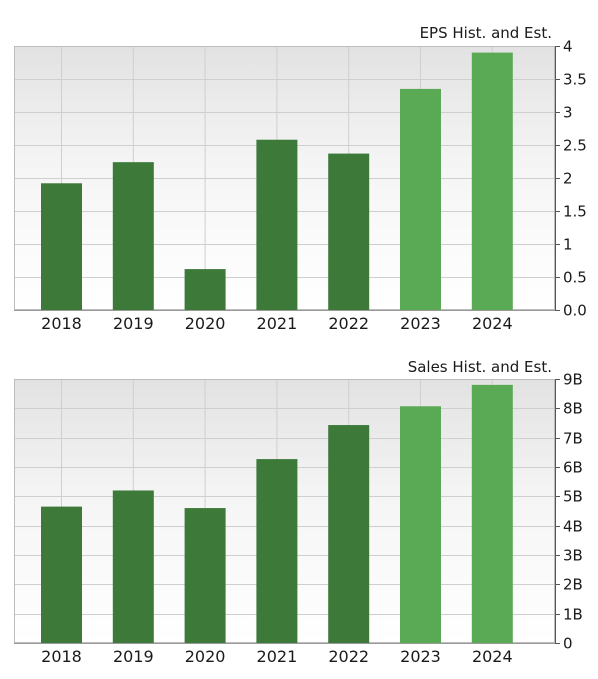 The height and width of the screenshot is (679, 598). What do you see at coordinates (277, 323) in the screenshot?
I see `eps-category-label: 2021` at bounding box center [277, 323].